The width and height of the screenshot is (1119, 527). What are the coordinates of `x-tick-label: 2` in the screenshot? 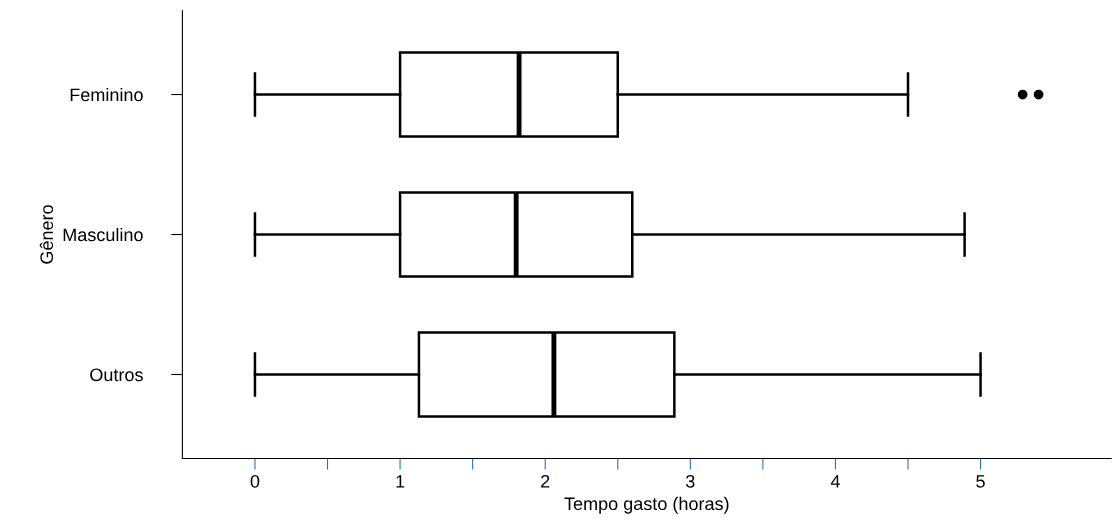 It's located at (545, 481).